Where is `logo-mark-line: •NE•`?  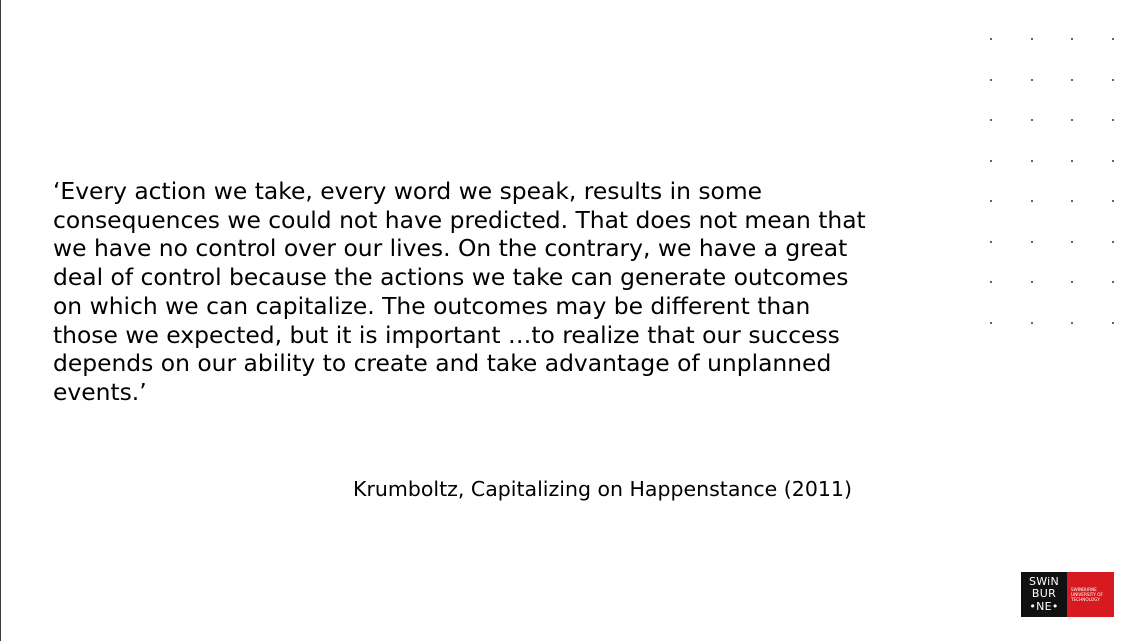 logo-mark-line: •NE• is located at coordinates (1044, 606).